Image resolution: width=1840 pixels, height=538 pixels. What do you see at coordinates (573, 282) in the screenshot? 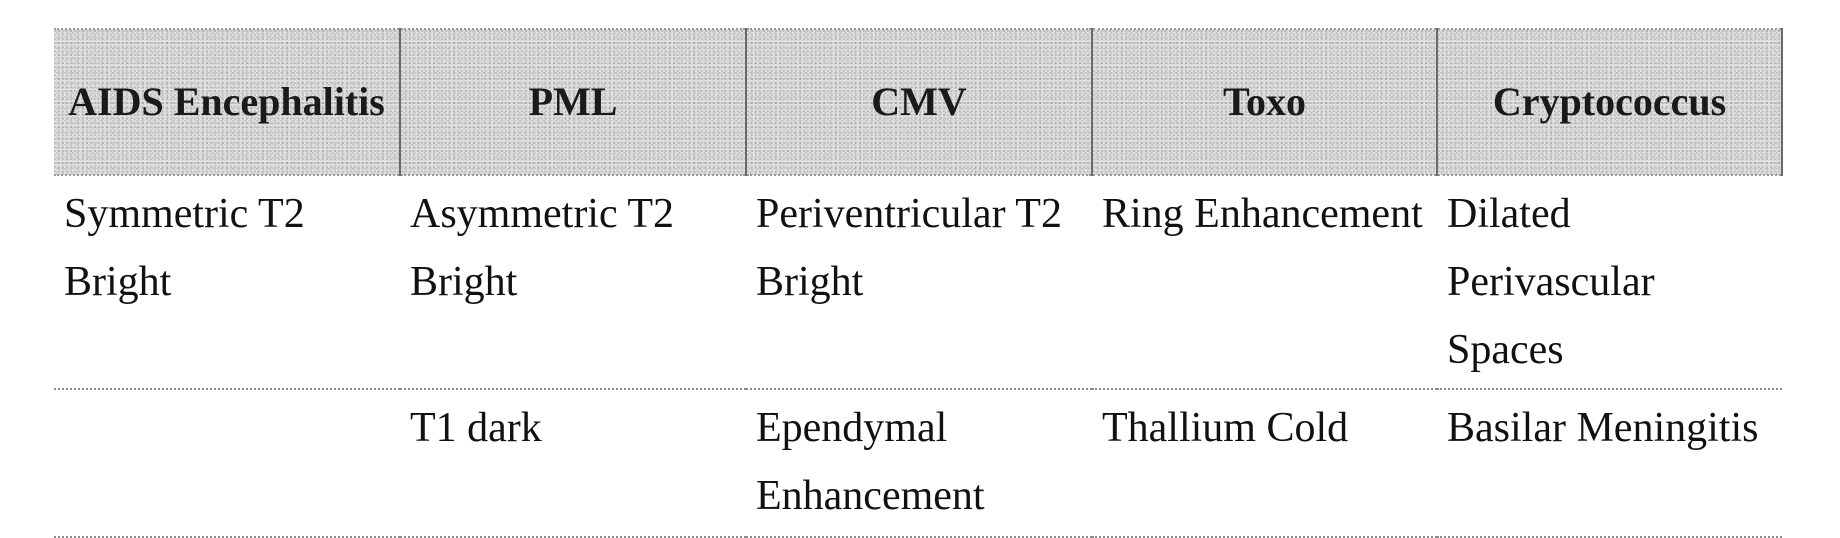
I see `table-cell: Asymmetric T2 Bright` at bounding box center [573, 282].